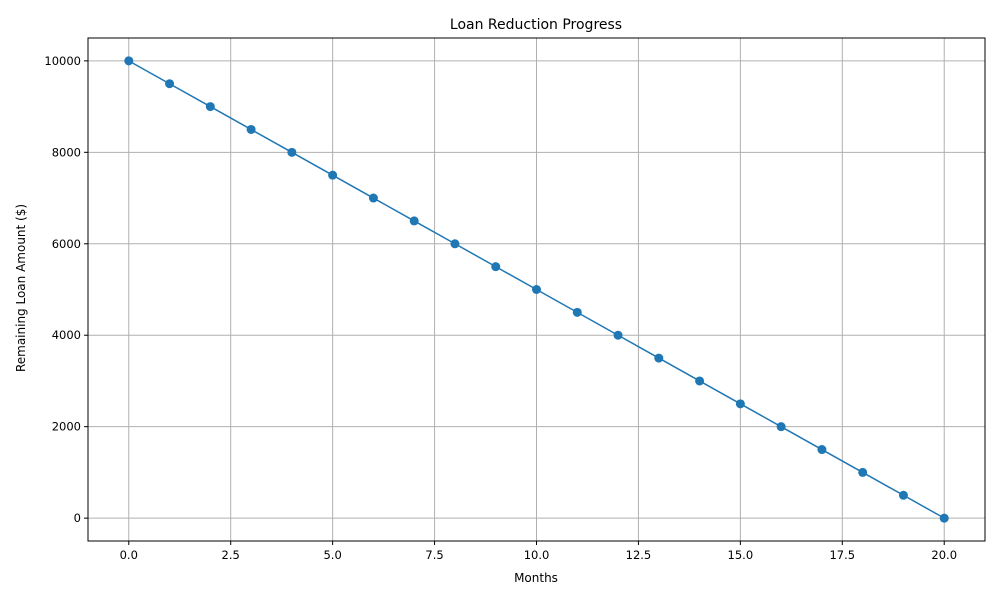 The image size is (1000, 600). What do you see at coordinates (536, 25) in the screenshot?
I see `chart-title: Loan Reduction Progress` at bounding box center [536, 25].